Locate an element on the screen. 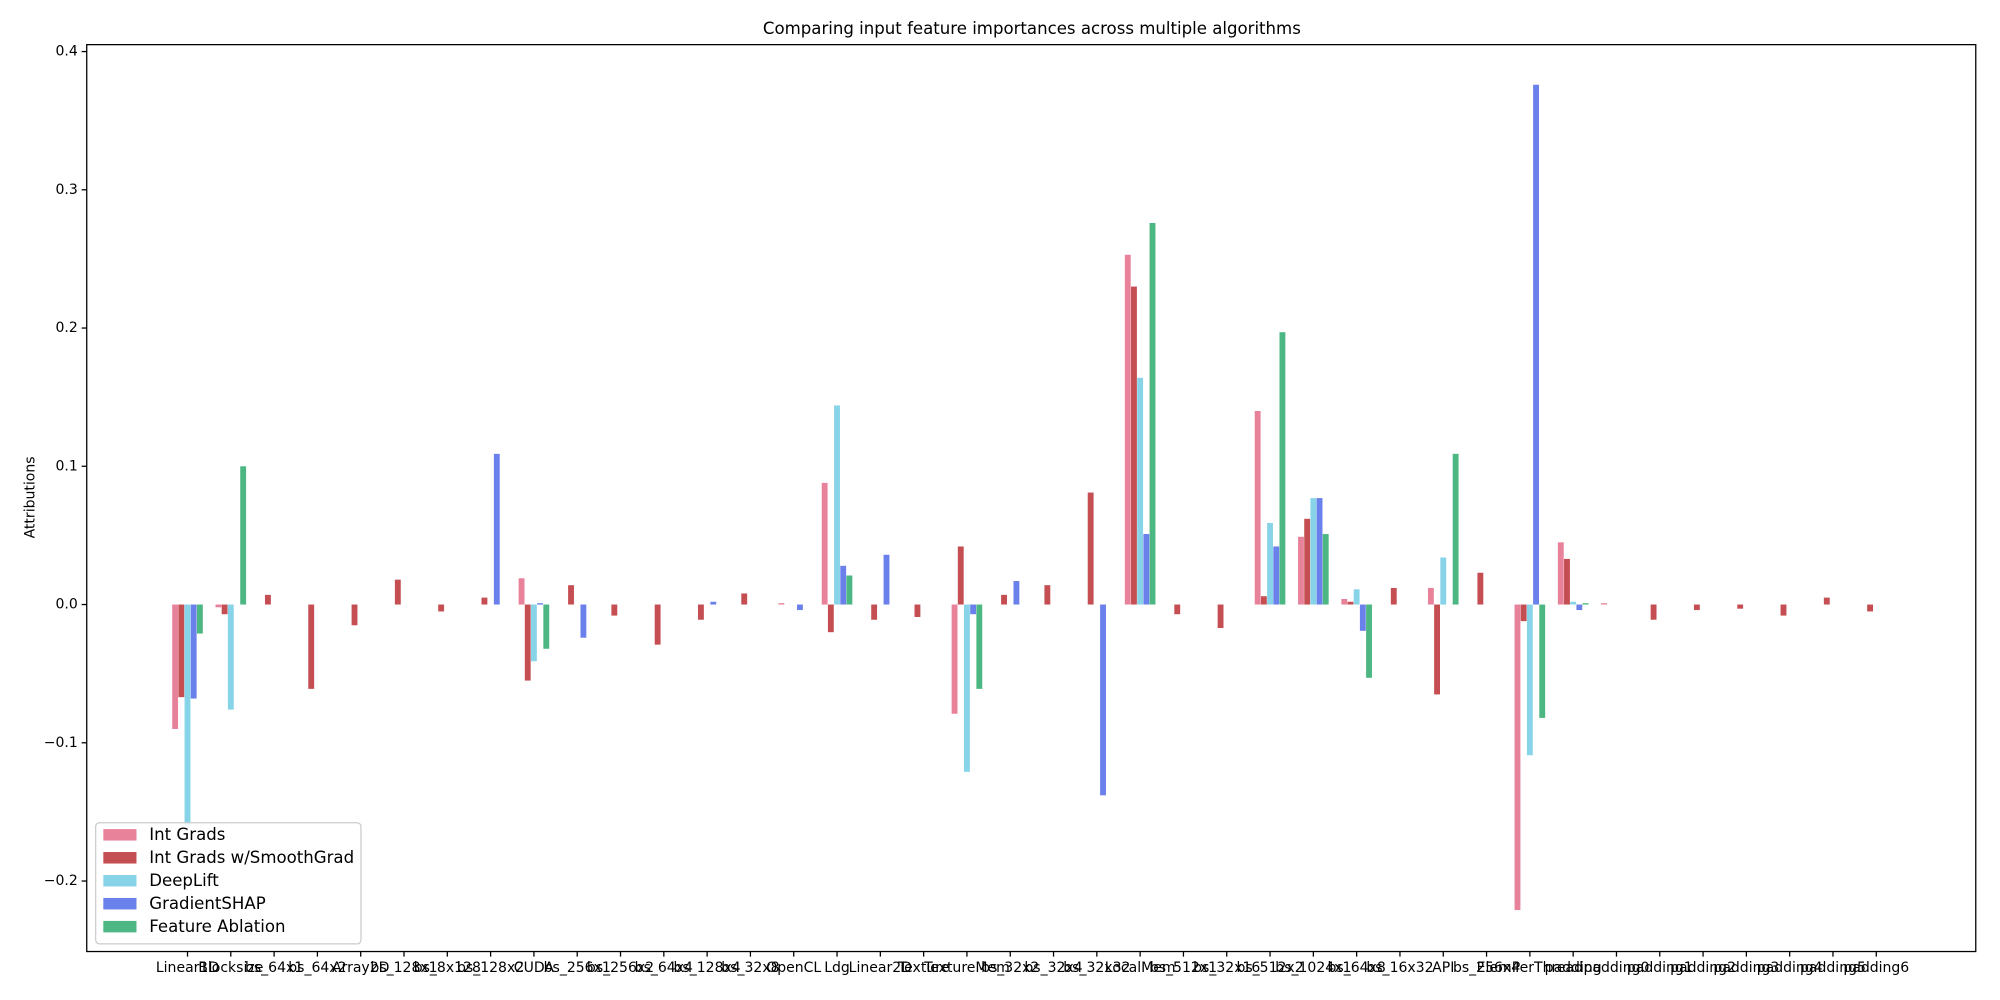 This screenshot has width=2000, height=1000. x-tick-label: bs_256x4 is located at coordinates (1486, 968).